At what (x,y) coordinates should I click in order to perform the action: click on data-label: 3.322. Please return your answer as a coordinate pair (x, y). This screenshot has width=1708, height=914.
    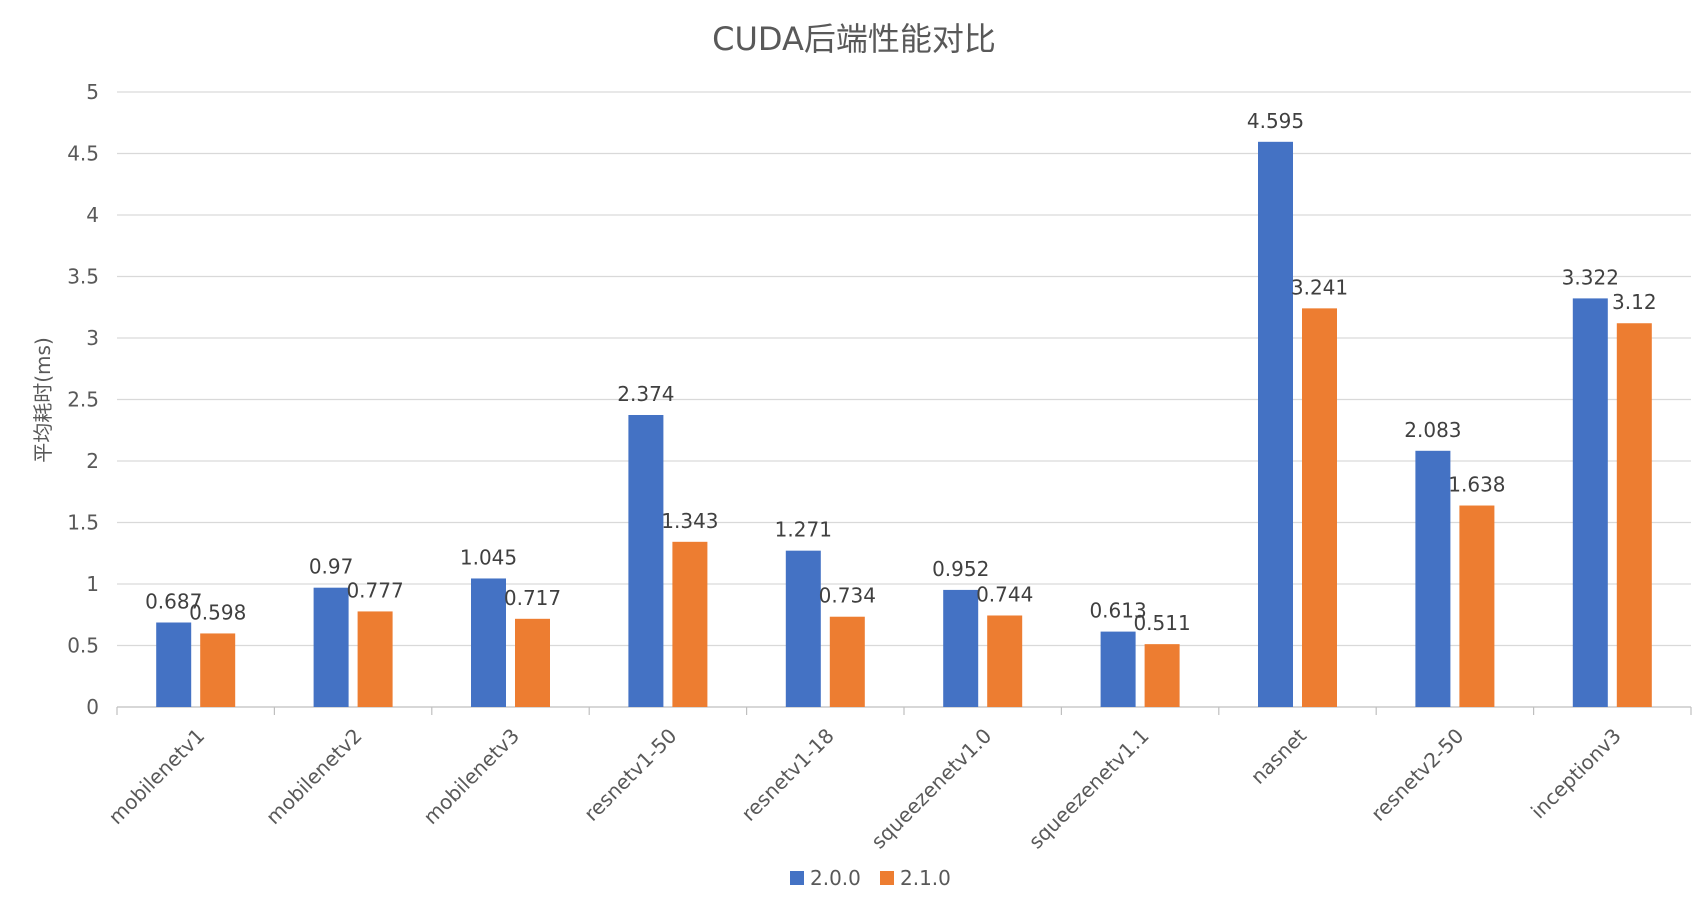
    Looking at the image, I should click on (1590, 277).